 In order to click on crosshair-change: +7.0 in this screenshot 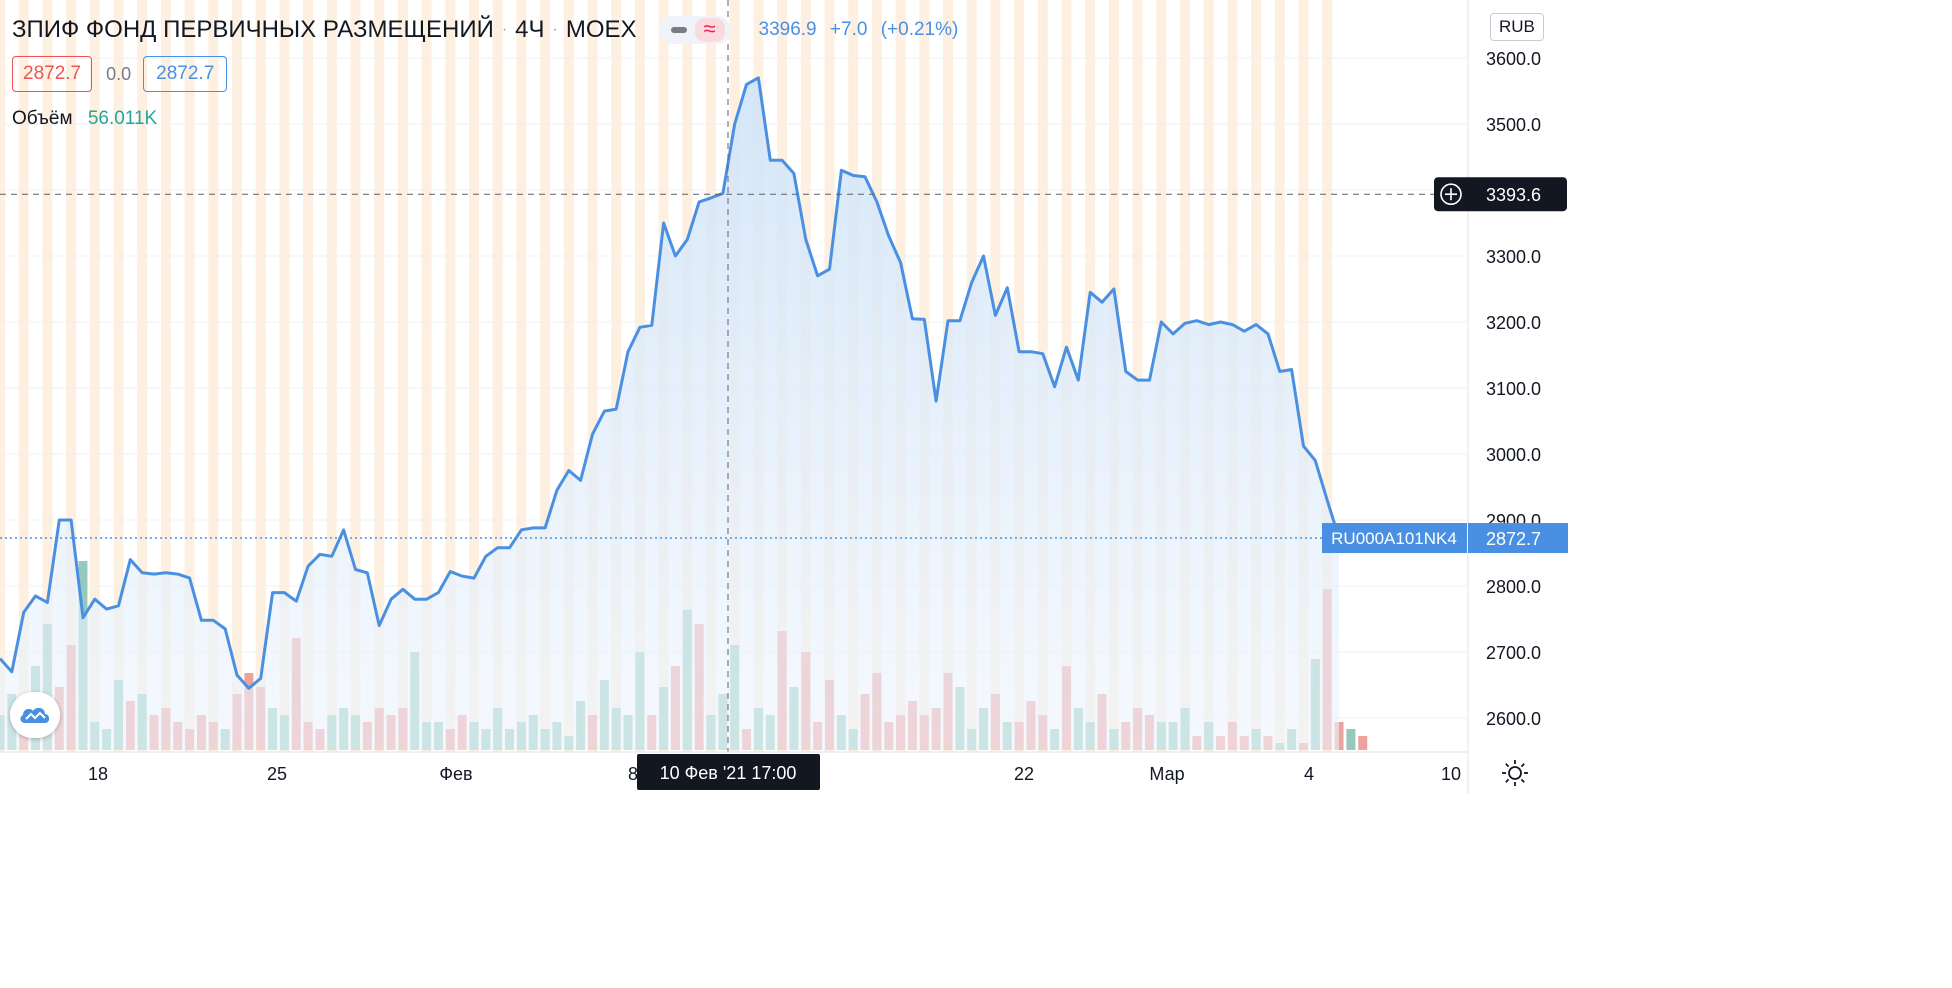, I will do `click(848, 29)`.